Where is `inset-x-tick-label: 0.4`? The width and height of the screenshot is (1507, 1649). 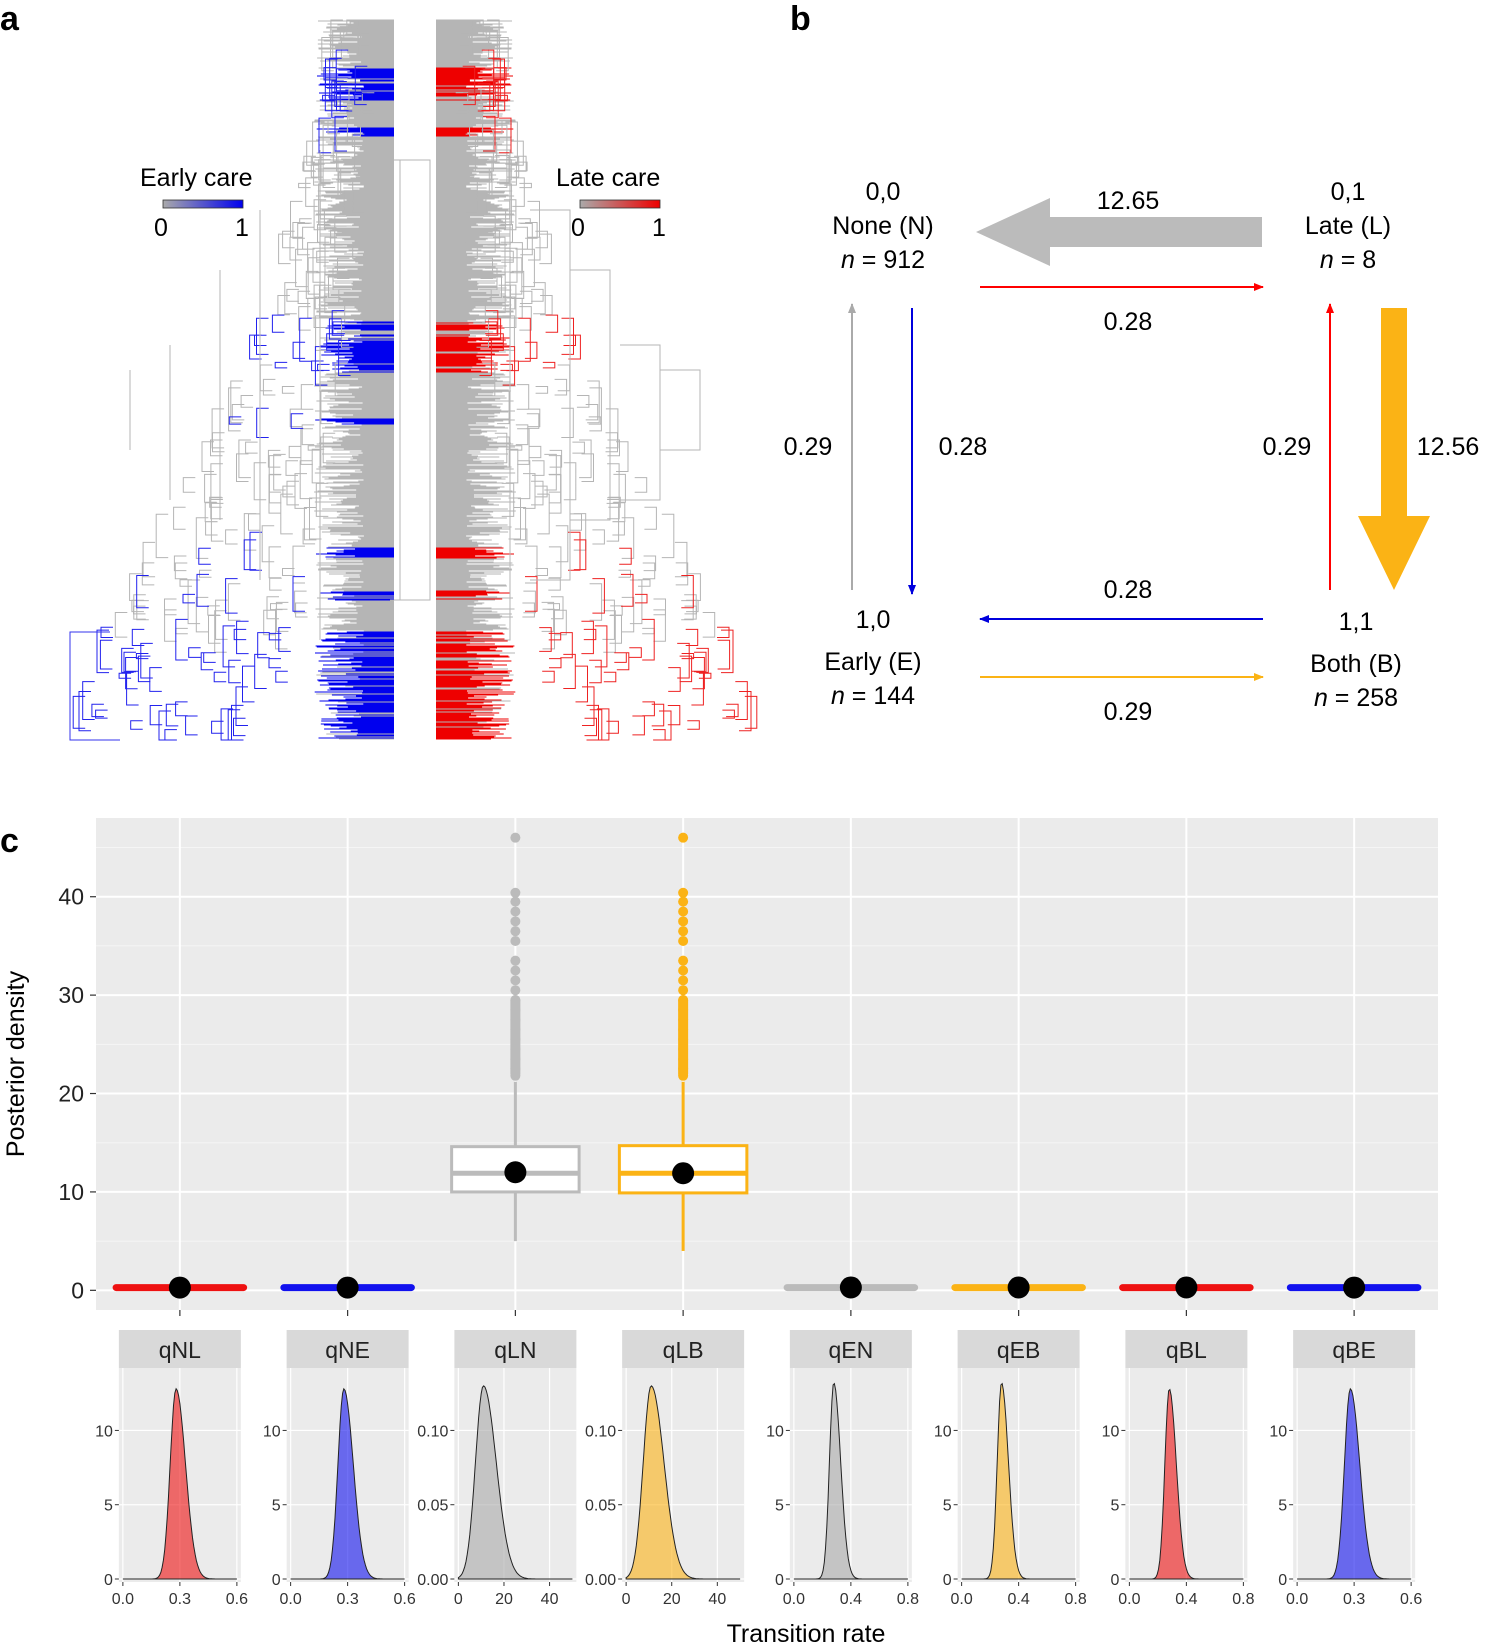
inset-x-tick-label: 0.4 is located at coordinates (851, 1599).